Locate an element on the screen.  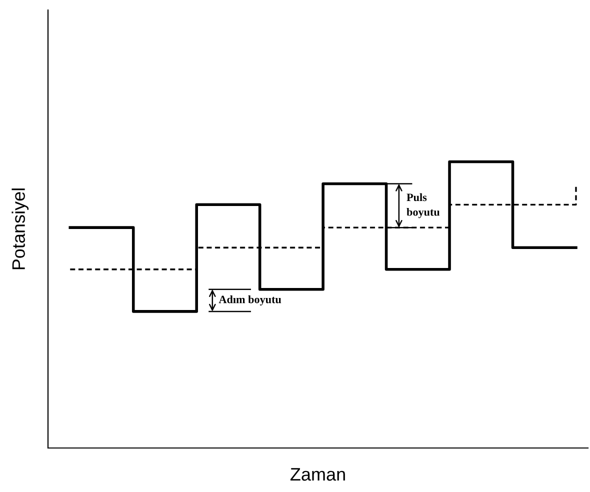
y-axis-title: Potansiyel is located at coordinates (20, 229).